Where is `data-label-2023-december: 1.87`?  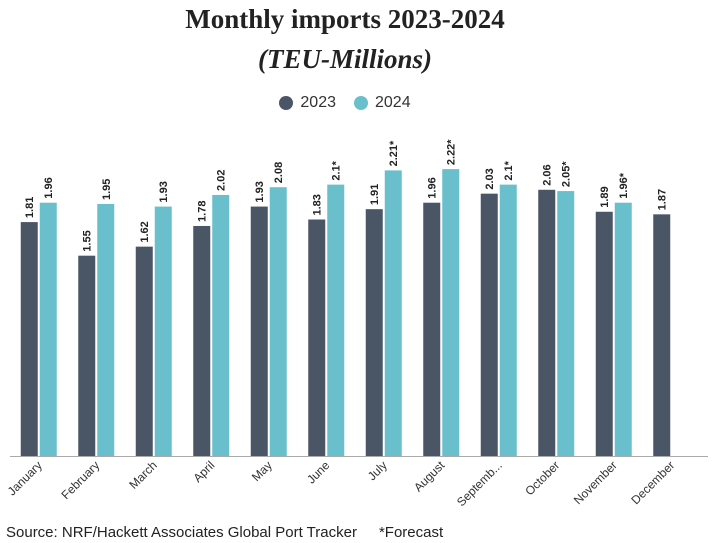 data-label-2023-december: 1.87 is located at coordinates (663, 199).